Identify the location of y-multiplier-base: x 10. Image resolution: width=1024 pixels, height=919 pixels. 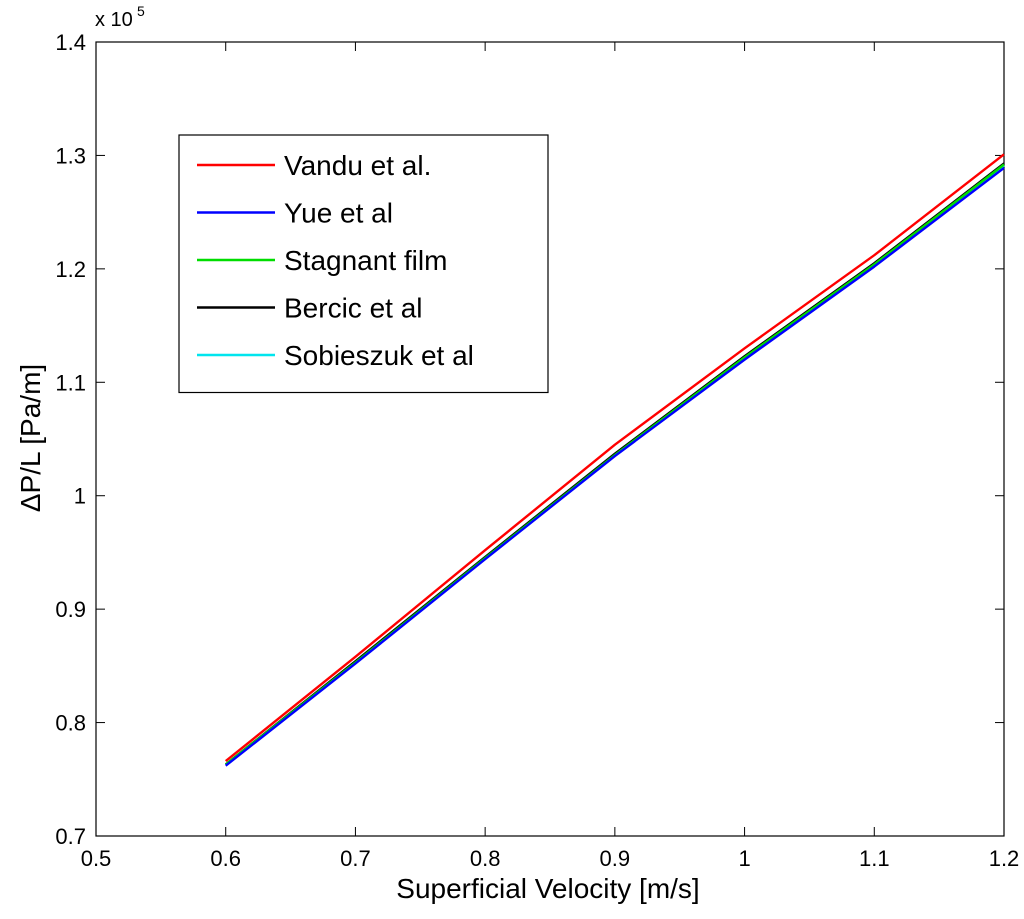
(114, 20).